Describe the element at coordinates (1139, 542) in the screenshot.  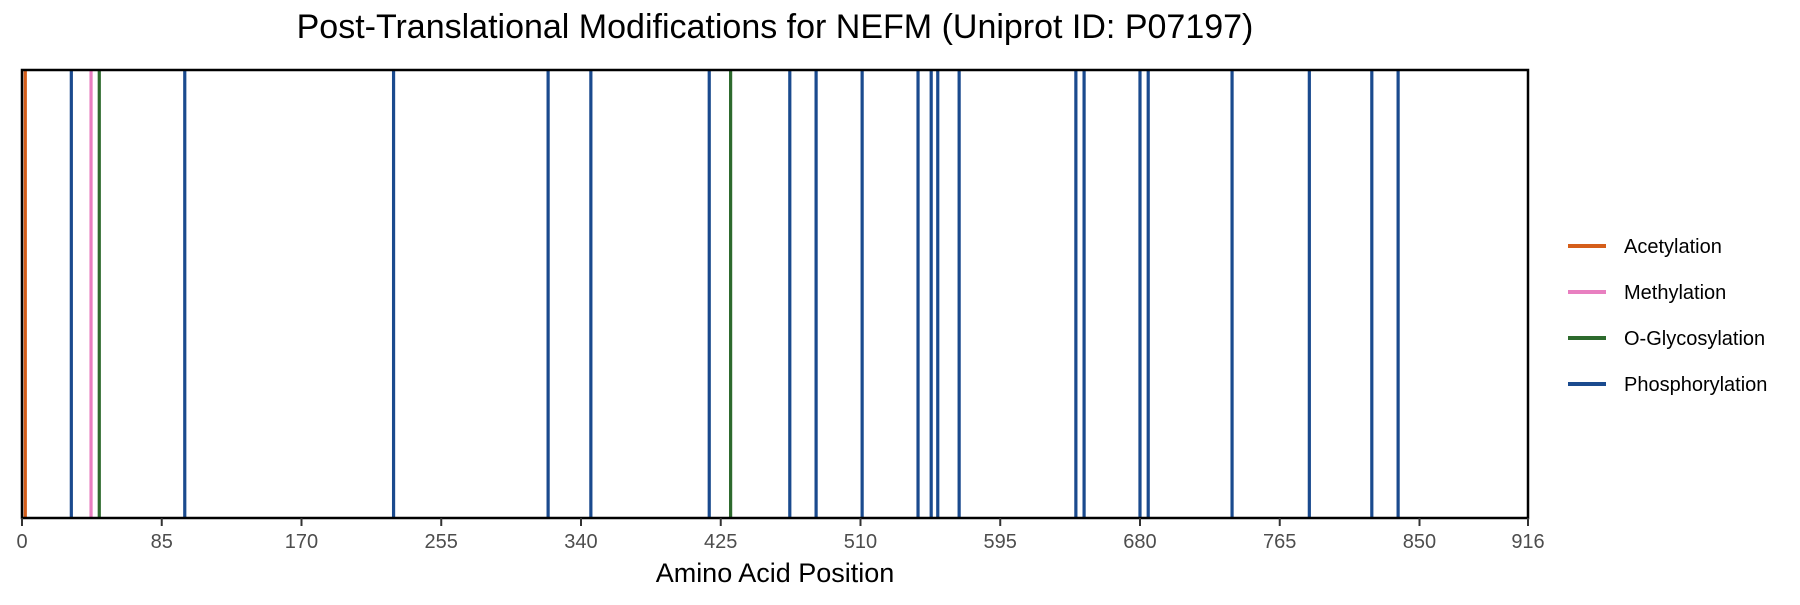
I see `x-tick-label-680: 680` at that location.